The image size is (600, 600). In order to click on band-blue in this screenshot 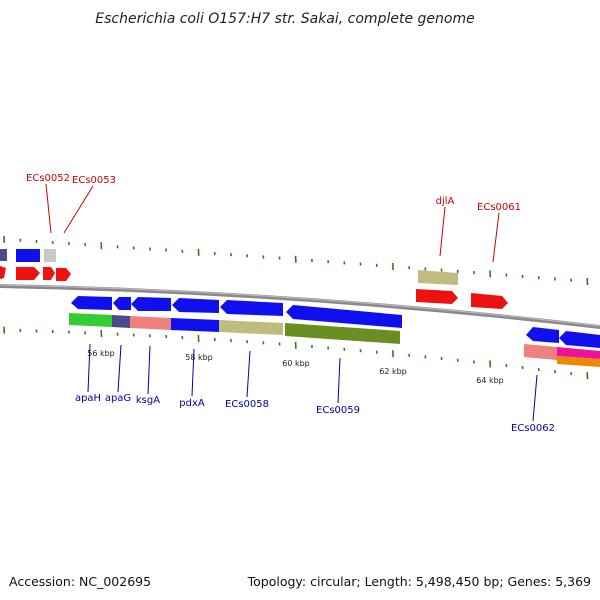, I will do `click(195, 325)`.